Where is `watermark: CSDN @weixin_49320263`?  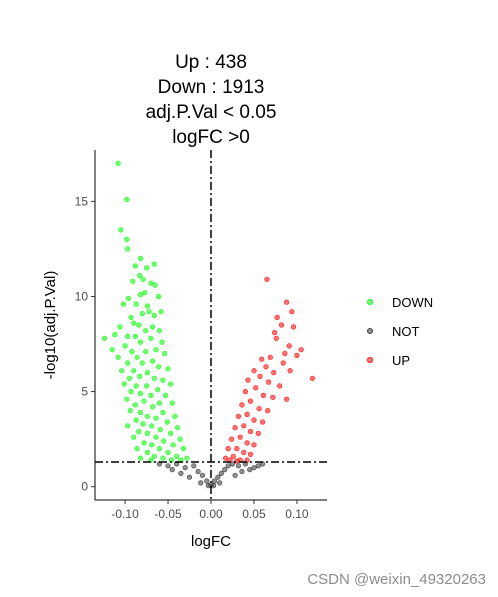
watermark: CSDN @weixin_49320263 is located at coordinates (396, 579).